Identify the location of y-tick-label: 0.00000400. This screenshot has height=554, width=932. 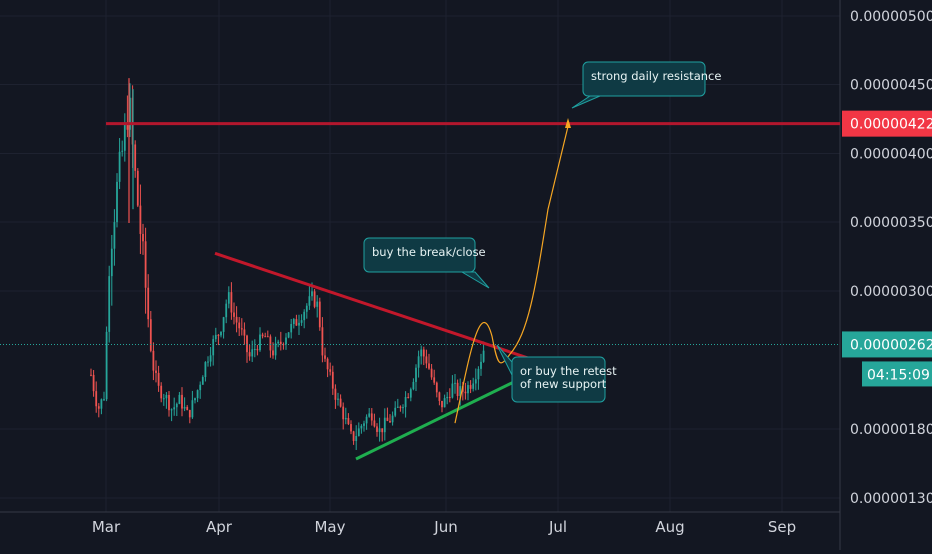
(891, 155).